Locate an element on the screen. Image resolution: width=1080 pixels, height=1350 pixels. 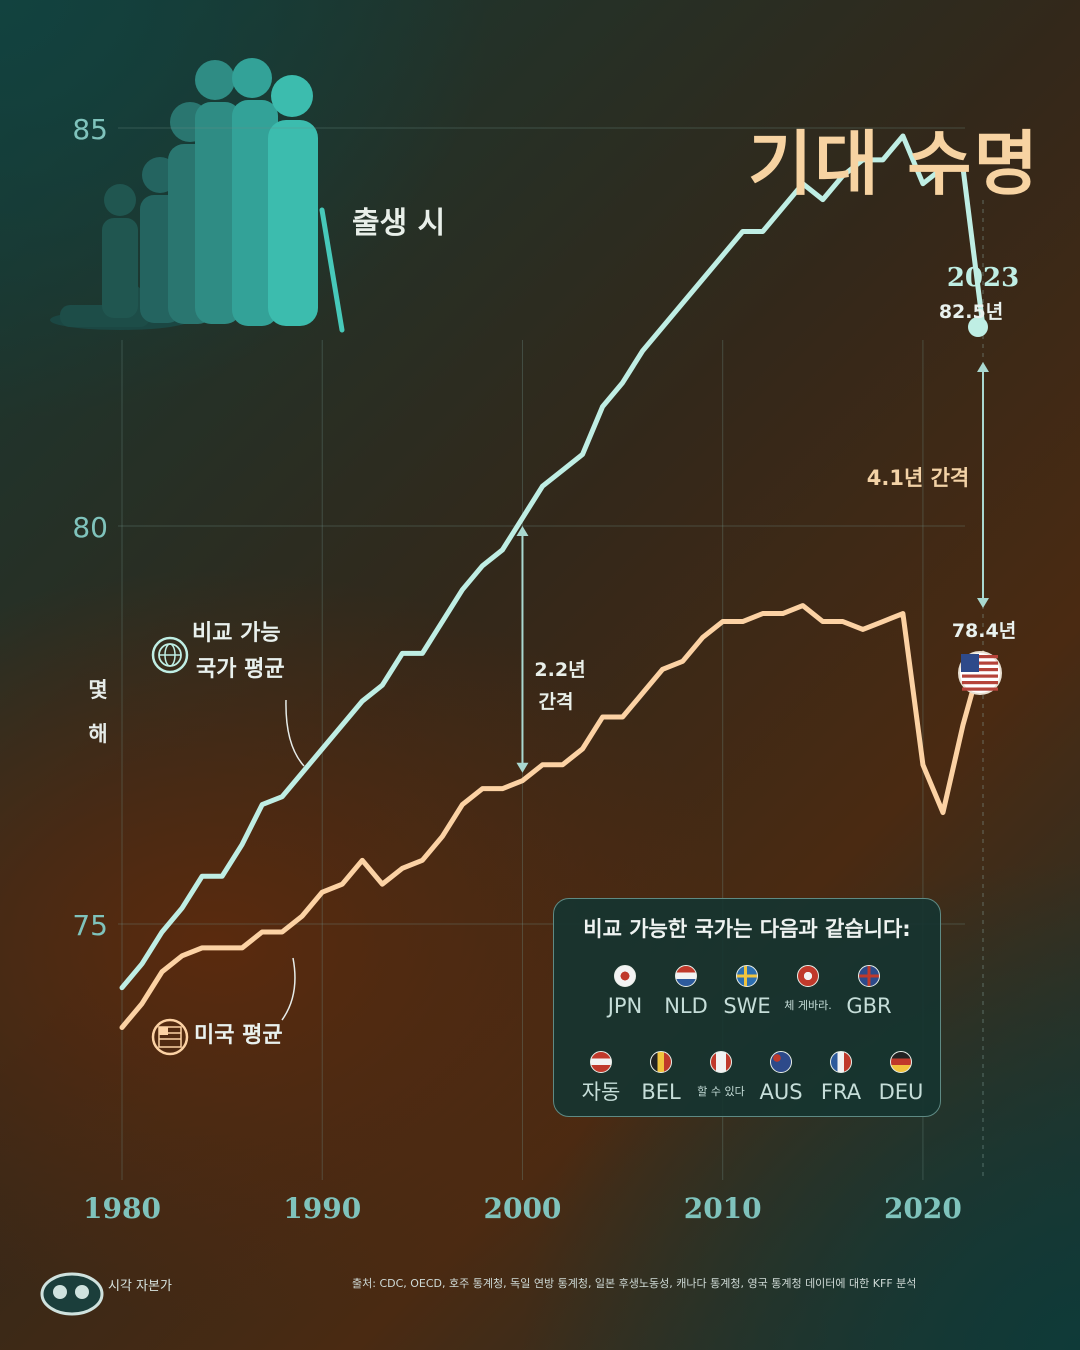
end-markers is located at coordinates (980, 506).